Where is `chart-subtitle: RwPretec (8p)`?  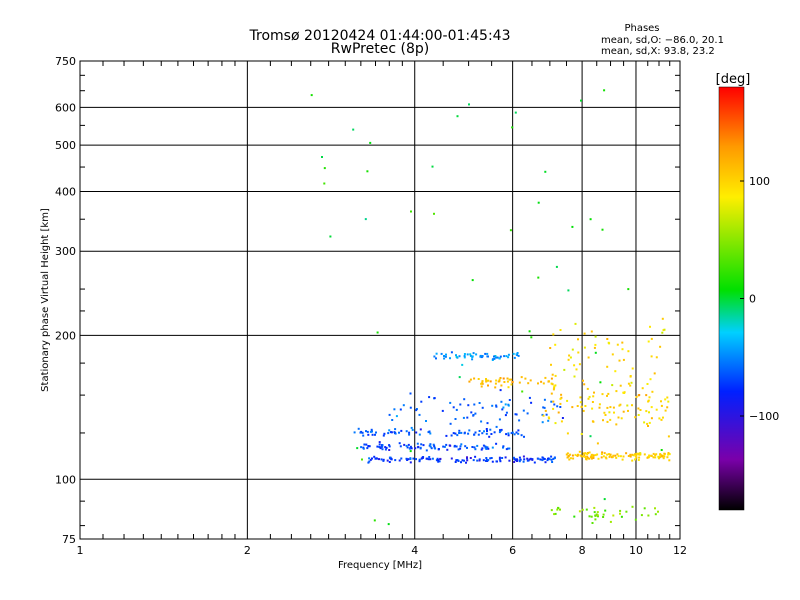
chart-subtitle: RwPretec (8p) is located at coordinates (380, 49).